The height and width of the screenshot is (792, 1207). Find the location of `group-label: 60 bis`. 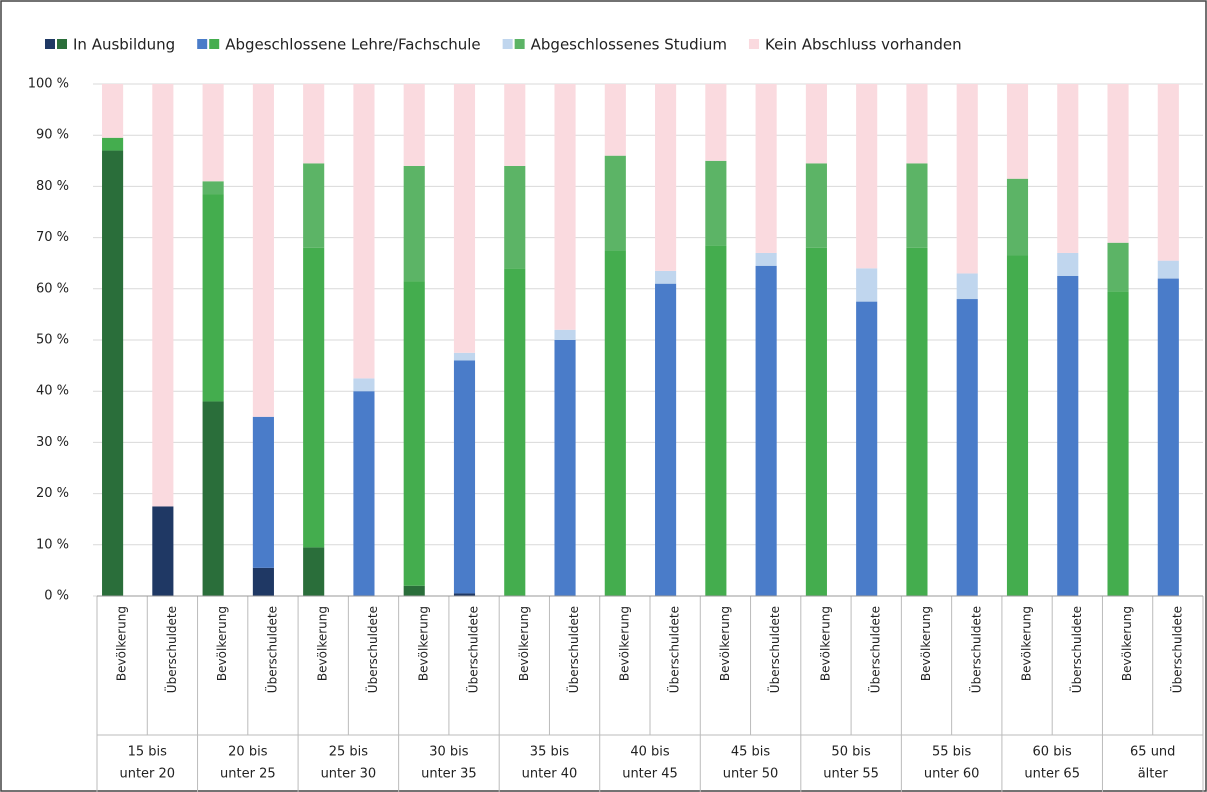

group-label: 60 bis is located at coordinates (1053, 752).